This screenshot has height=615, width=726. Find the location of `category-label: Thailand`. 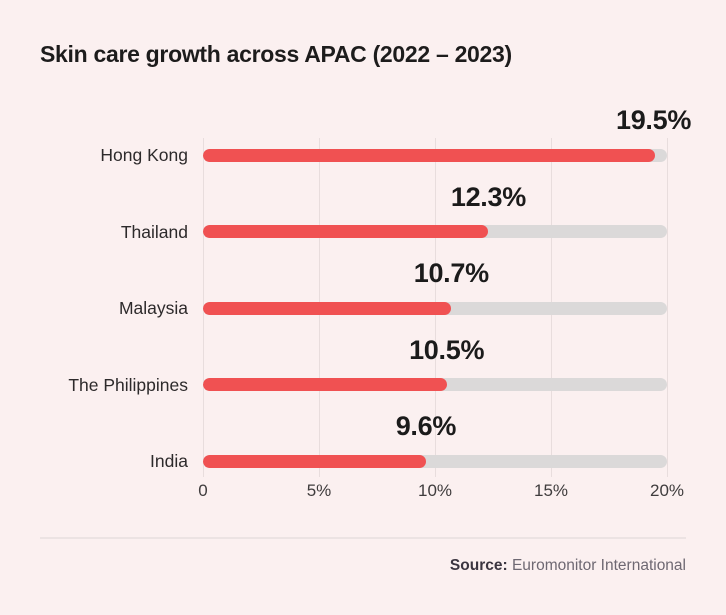

category-label: Thailand is located at coordinates (154, 231).